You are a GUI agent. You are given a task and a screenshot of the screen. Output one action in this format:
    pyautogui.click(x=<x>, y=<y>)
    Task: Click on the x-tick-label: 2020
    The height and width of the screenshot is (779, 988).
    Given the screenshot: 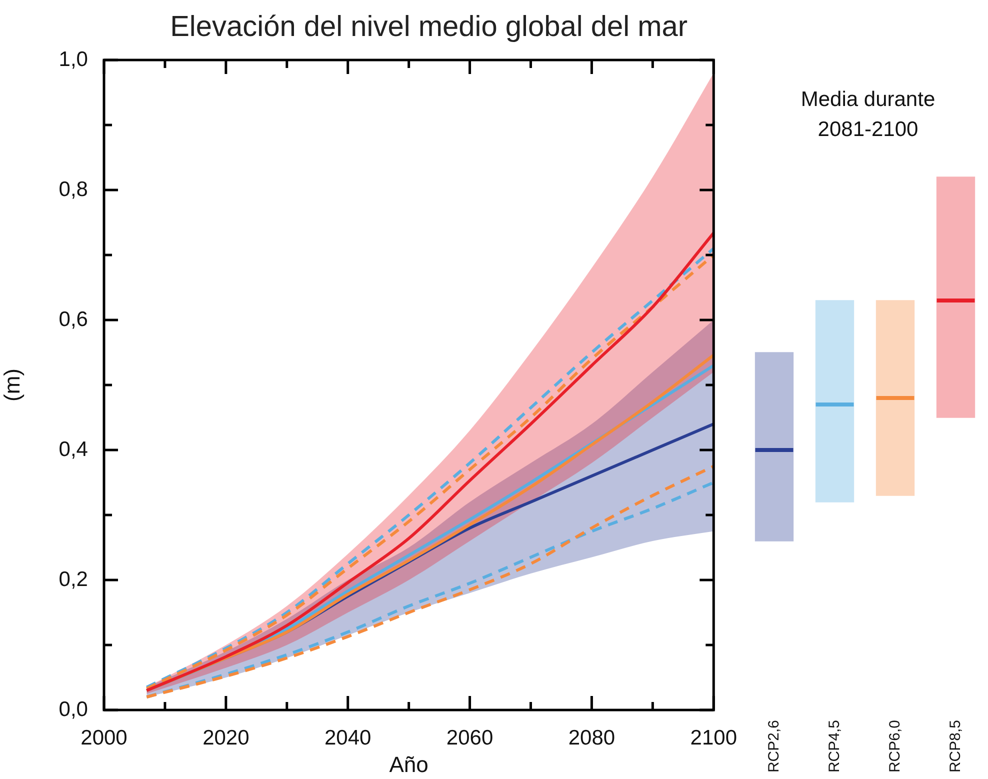 What is the action you would take?
    pyautogui.click(x=226, y=738)
    